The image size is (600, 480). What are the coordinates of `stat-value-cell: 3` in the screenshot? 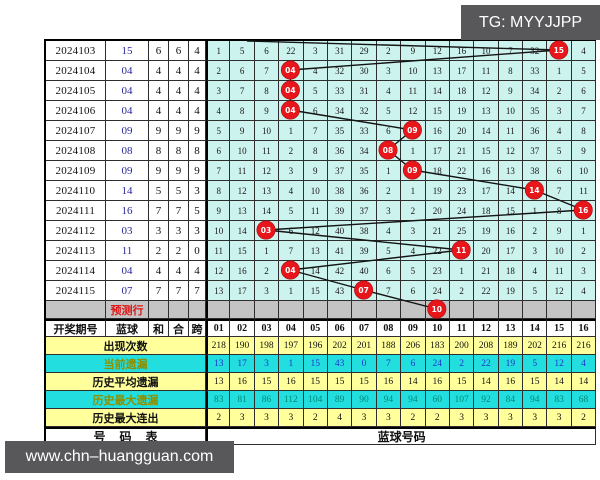 It's located at (242, 418).